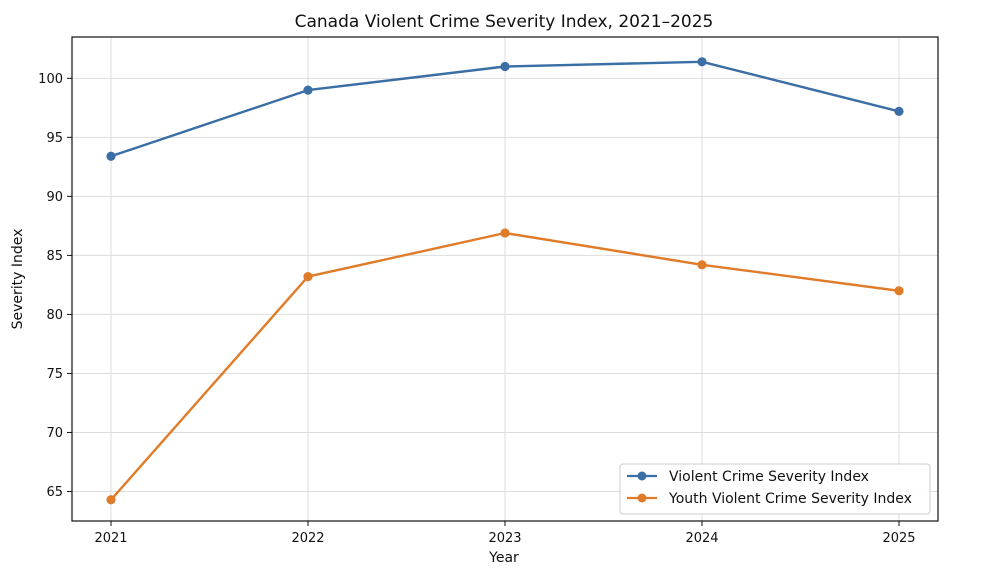 The image size is (1000, 569). I want to click on y-tick-label: 100, so click(50, 79).